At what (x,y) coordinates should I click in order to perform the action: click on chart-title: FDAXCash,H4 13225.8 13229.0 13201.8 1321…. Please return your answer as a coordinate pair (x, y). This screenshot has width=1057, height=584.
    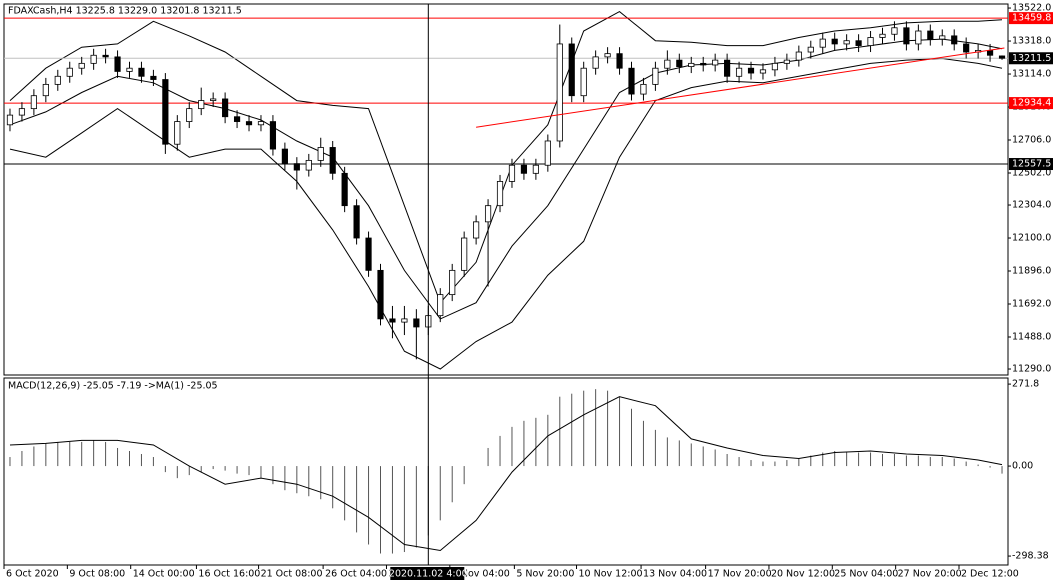
    Looking at the image, I should click on (125, 11).